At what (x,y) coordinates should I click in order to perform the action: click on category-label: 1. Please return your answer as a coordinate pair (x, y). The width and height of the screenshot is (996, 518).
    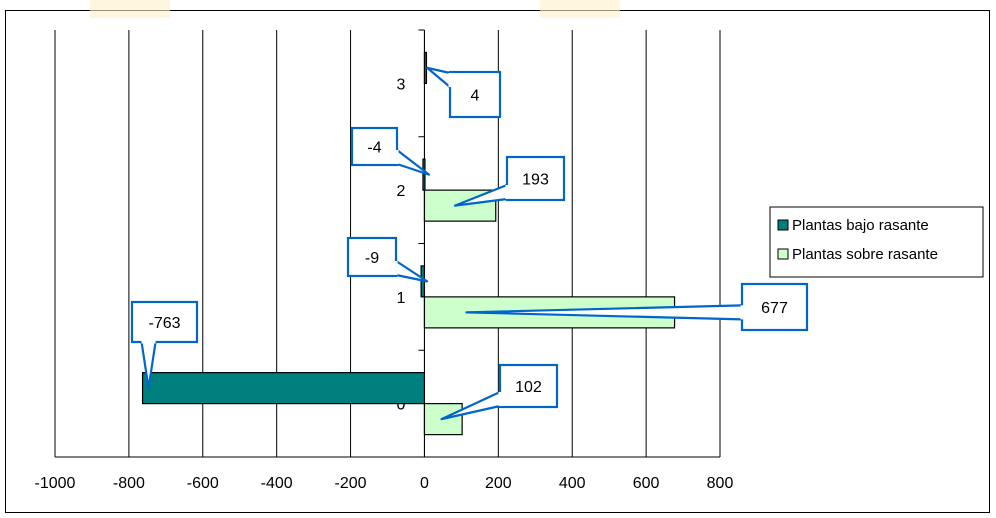
    Looking at the image, I should click on (401, 298).